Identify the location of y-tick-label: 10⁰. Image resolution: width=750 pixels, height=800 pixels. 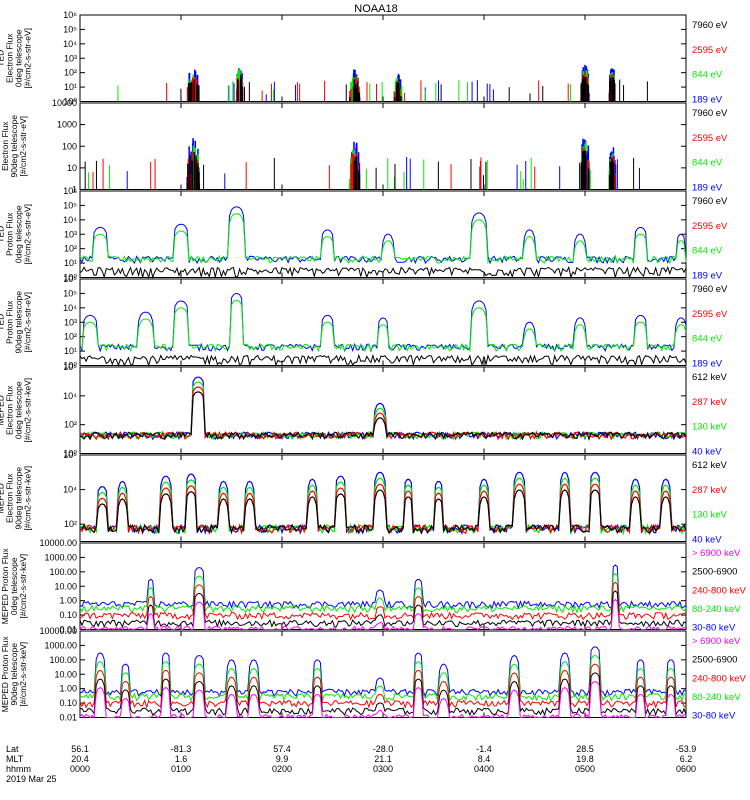
(70, 102).